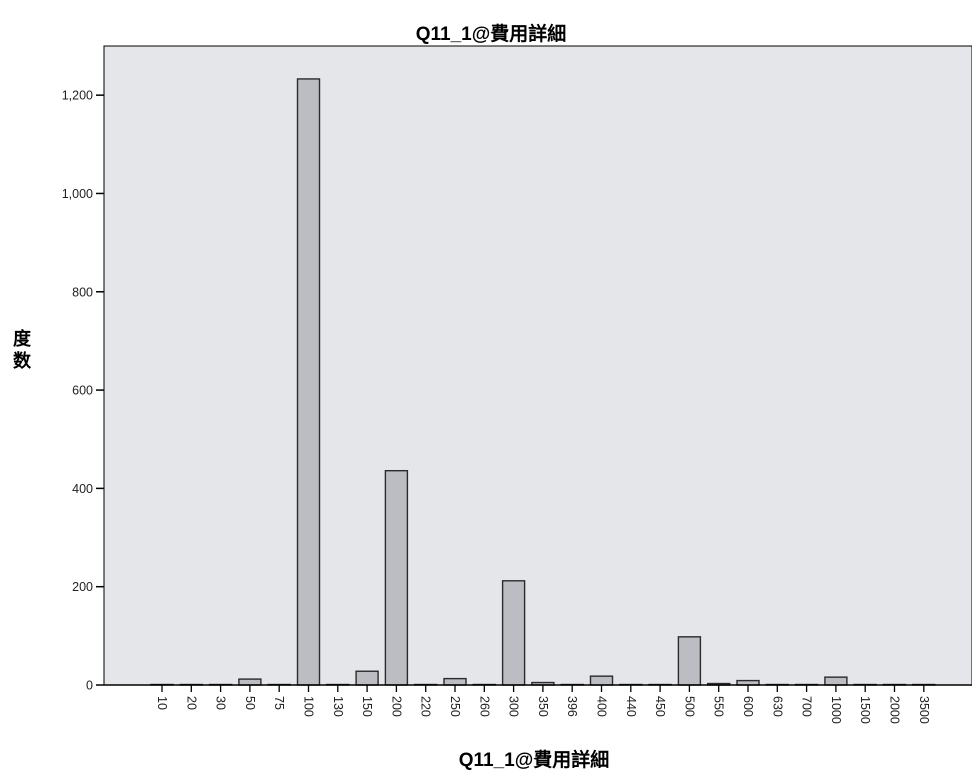 This screenshot has height=773, width=972. What do you see at coordinates (777, 706) in the screenshot?
I see `x-tick-label-630: 630` at bounding box center [777, 706].